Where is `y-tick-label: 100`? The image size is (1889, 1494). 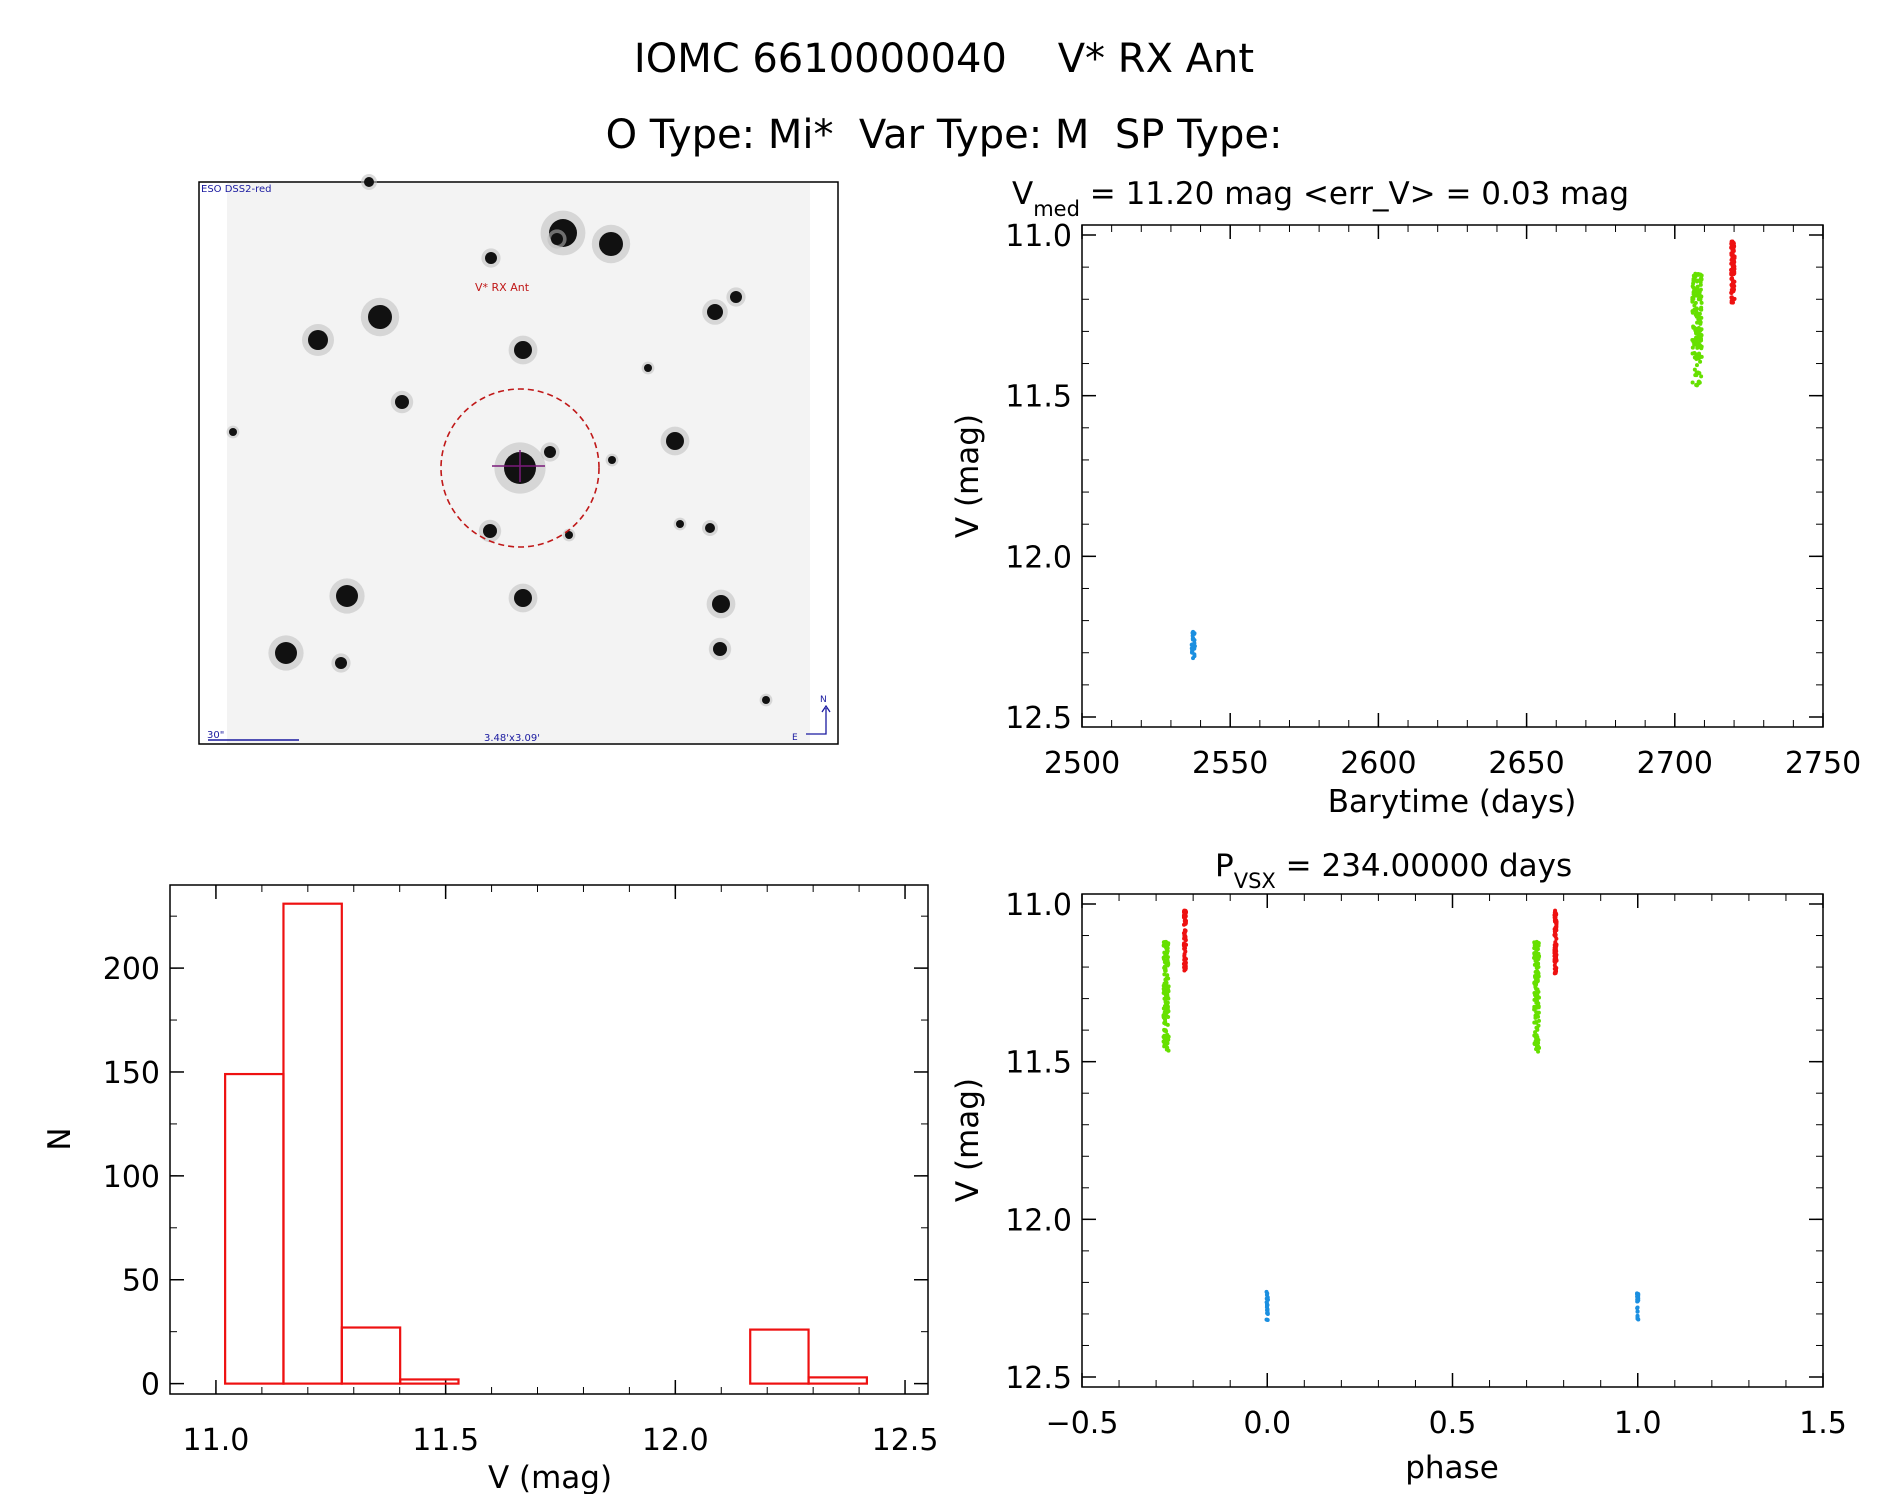
y-tick-label: 100 is located at coordinates (131, 1177).